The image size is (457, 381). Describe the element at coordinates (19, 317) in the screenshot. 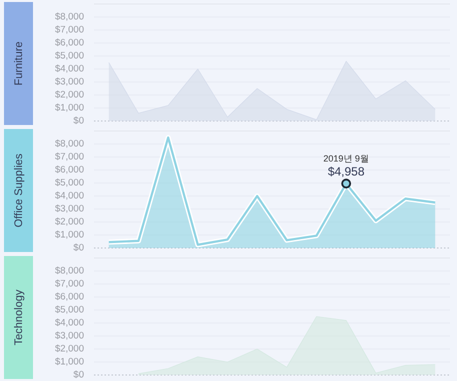

I see `y-axis-title: Technology` at that location.